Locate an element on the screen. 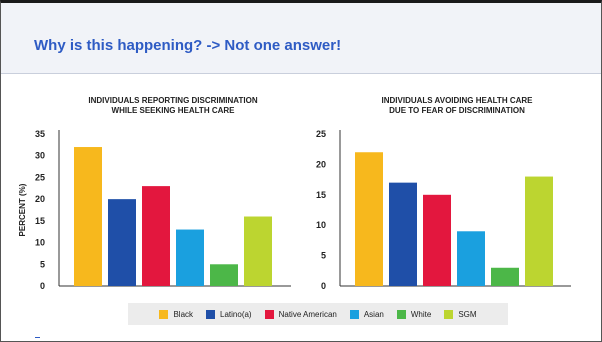 The width and height of the screenshot is (602, 342). legend-item-native-american: Native American is located at coordinates (300, 314).